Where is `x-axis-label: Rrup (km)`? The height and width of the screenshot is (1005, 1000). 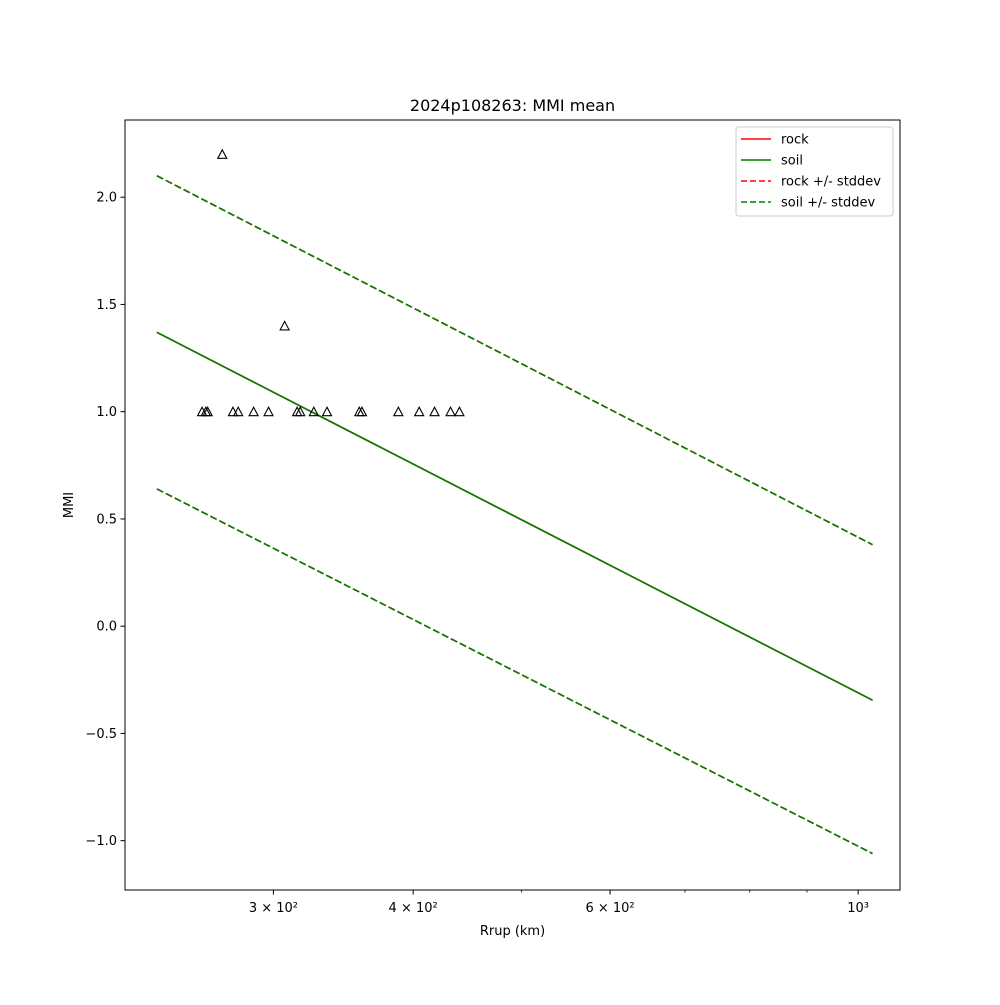 x-axis-label: Rrup (km) is located at coordinates (512, 931).